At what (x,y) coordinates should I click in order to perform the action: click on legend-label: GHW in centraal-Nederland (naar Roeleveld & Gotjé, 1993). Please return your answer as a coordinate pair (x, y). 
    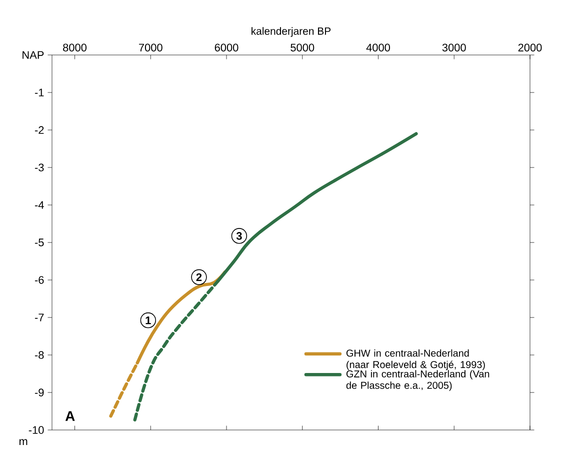
    Looking at the image, I should click on (415, 359).